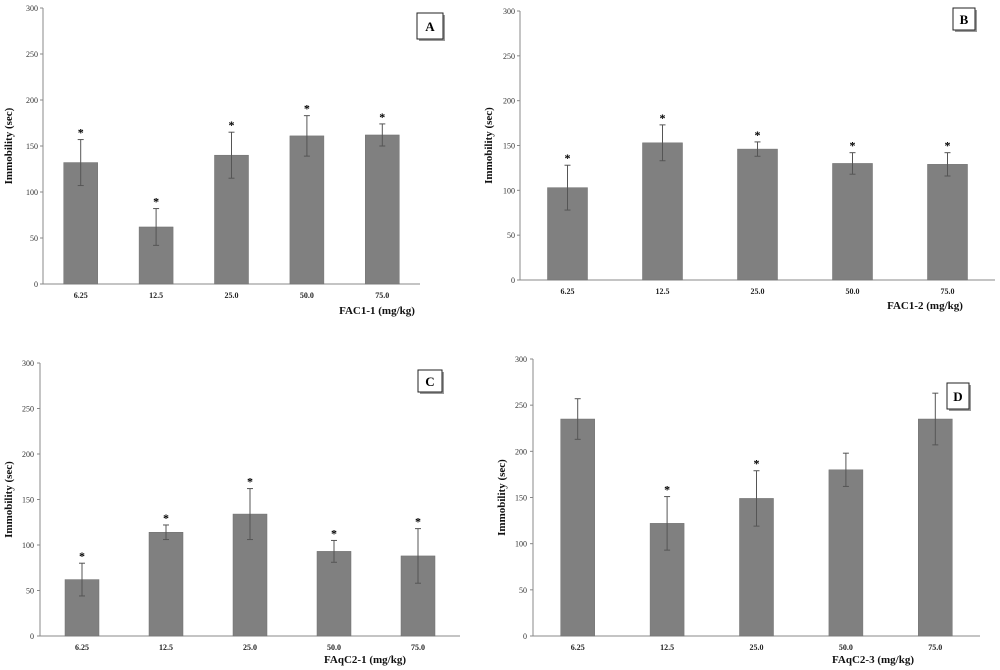 Image resolution: width=1000 pixels, height=670 pixels. Describe the element at coordinates (307, 295) in the screenshot. I see `chart-a-x-tick-label: 50.0` at that location.